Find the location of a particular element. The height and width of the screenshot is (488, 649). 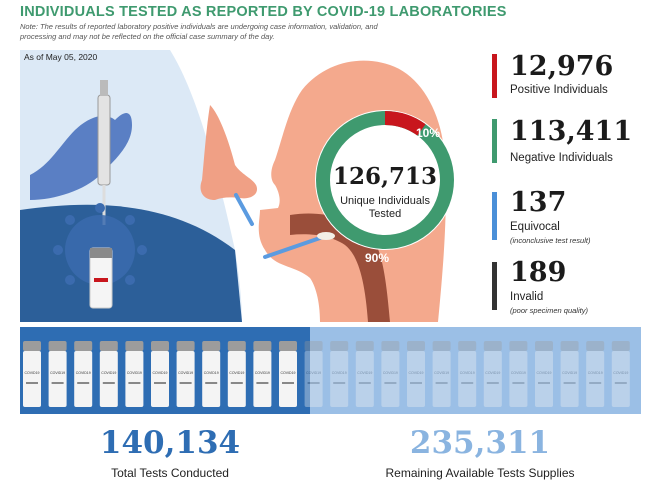

positive-color-bar is located at coordinates (494, 76).